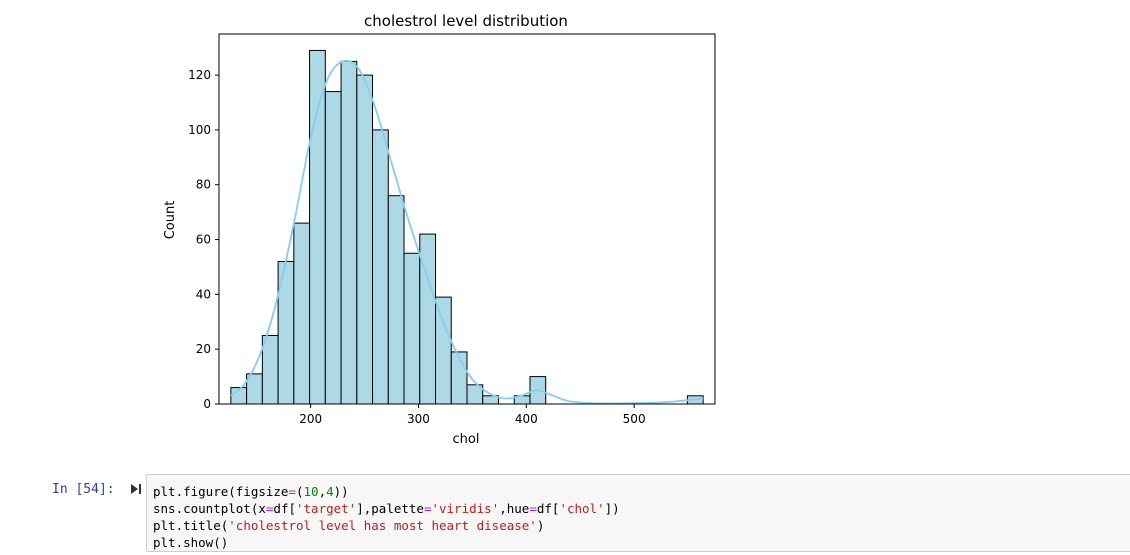  What do you see at coordinates (199, 75) in the screenshot?
I see `y-tick-label: 120` at bounding box center [199, 75].